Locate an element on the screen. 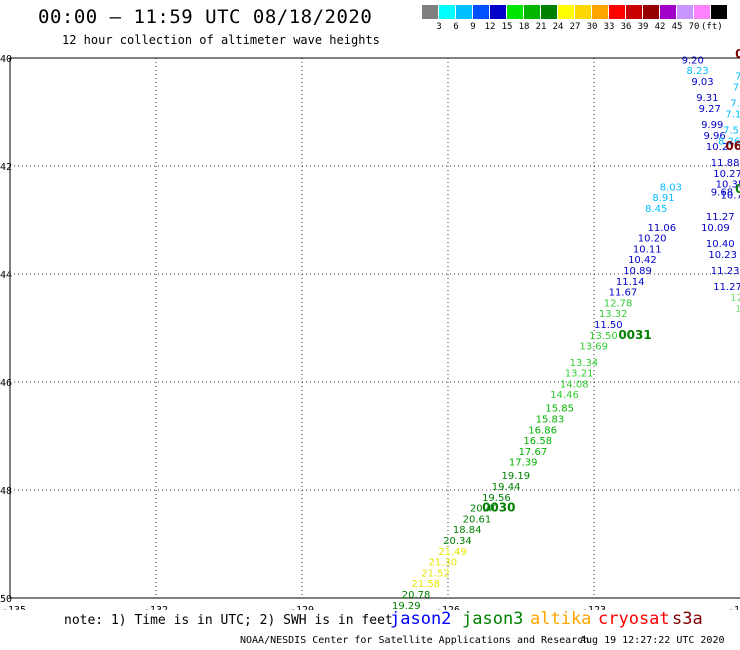  legend-label: 12 is located at coordinates (490, 27).